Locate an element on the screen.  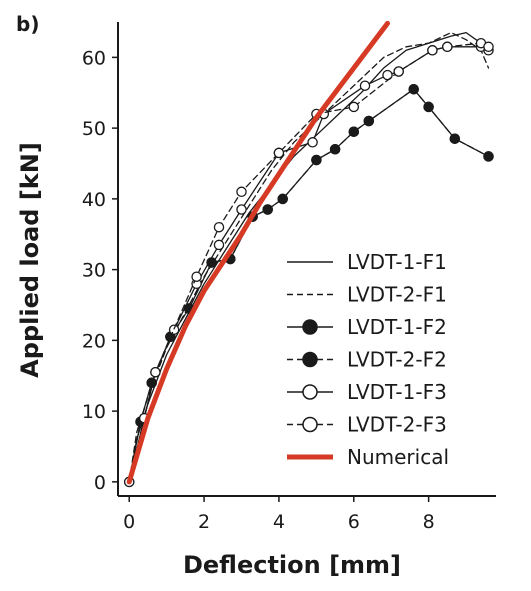
legend-item-lvdt-2-f3: LVDT-2-F3 is located at coordinates (367, 425).